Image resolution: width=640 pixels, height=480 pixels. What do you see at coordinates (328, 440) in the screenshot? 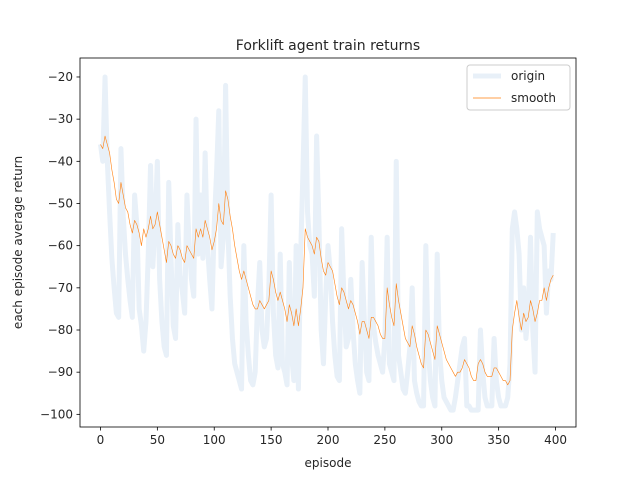
I see `x-tick-label: 200` at bounding box center [328, 440].